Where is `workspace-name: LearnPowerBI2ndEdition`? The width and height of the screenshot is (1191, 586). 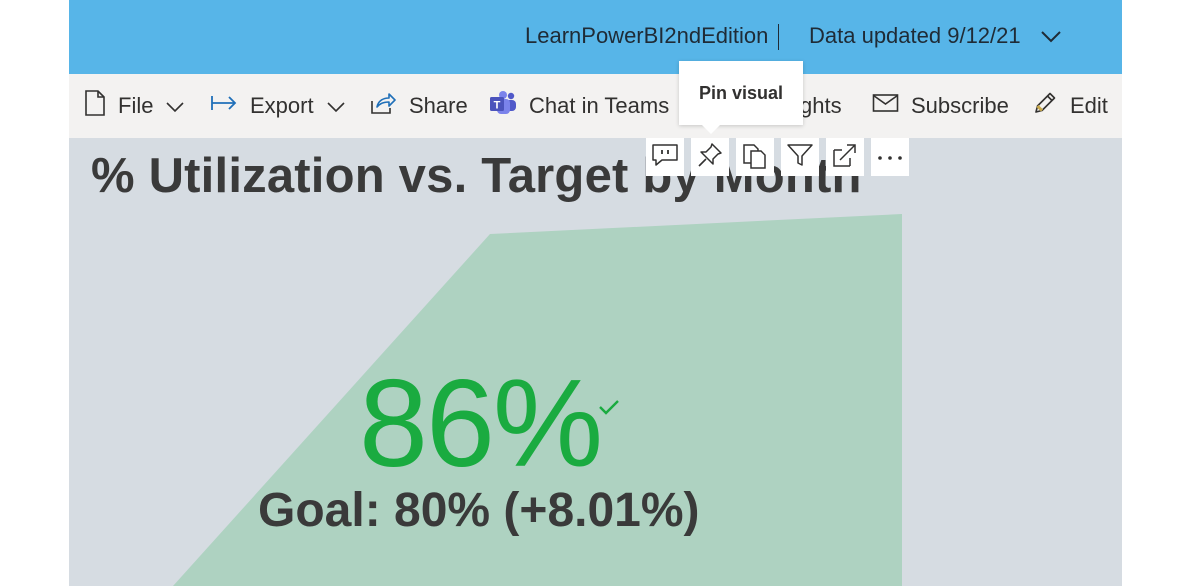
workspace-name: LearnPowerBI2ndEdition is located at coordinates (647, 35).